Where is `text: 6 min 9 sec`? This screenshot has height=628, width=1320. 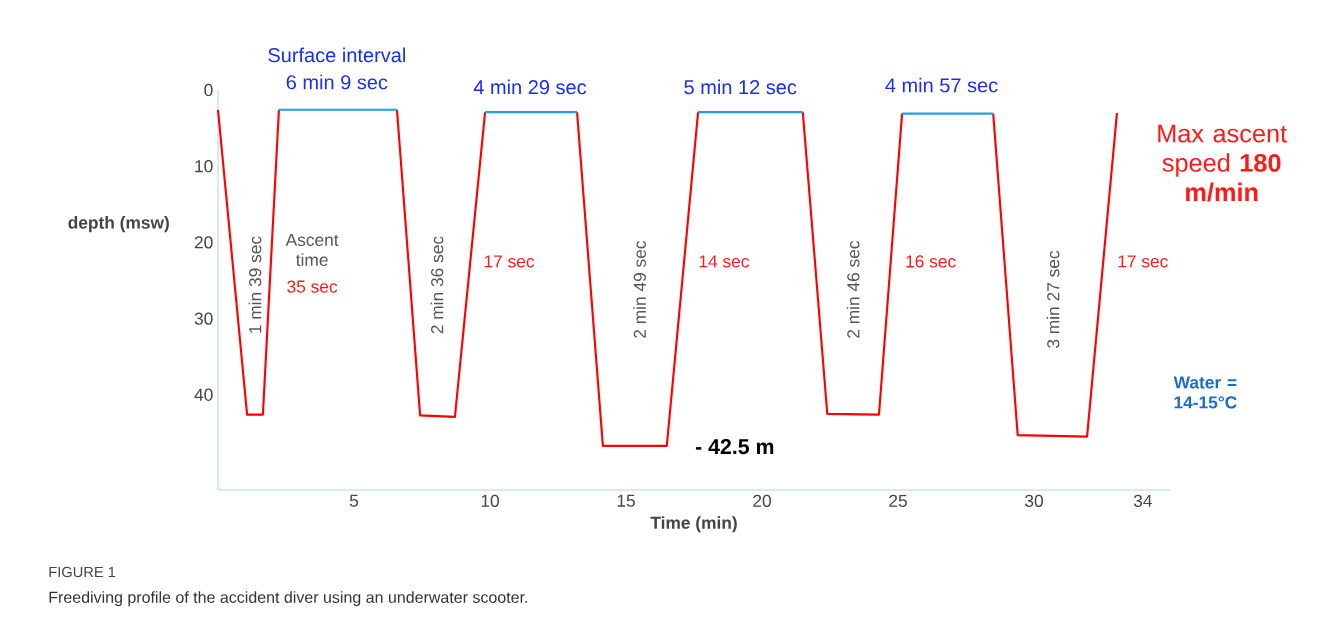
text: 6 min 9 sec is located at coordinates (337, 82).